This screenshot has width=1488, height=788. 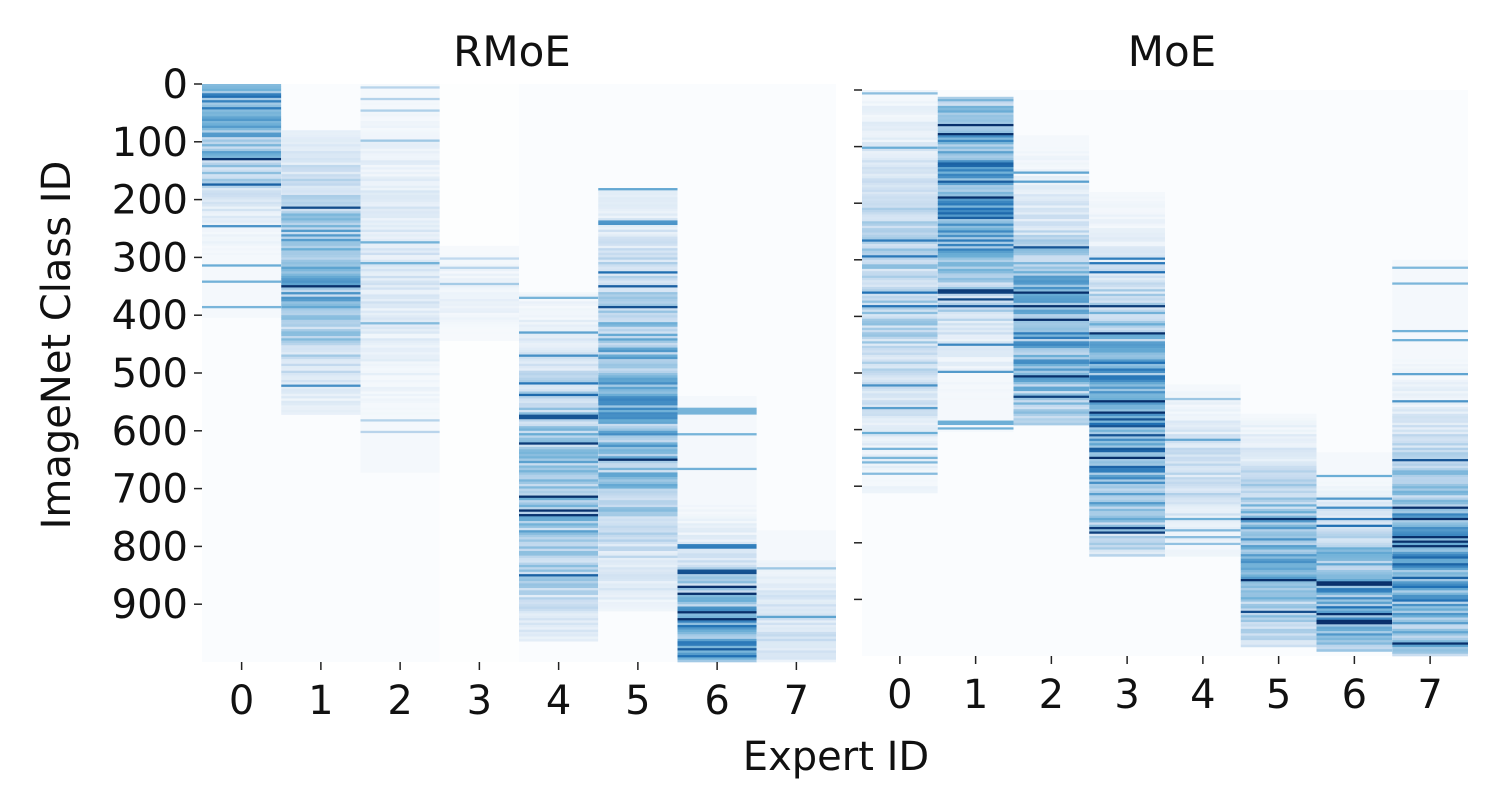 What do you see at coordinates (1051, 695) in the screenshot?
I see `x-tick-label: 2` at bounding box center [1051, 695].